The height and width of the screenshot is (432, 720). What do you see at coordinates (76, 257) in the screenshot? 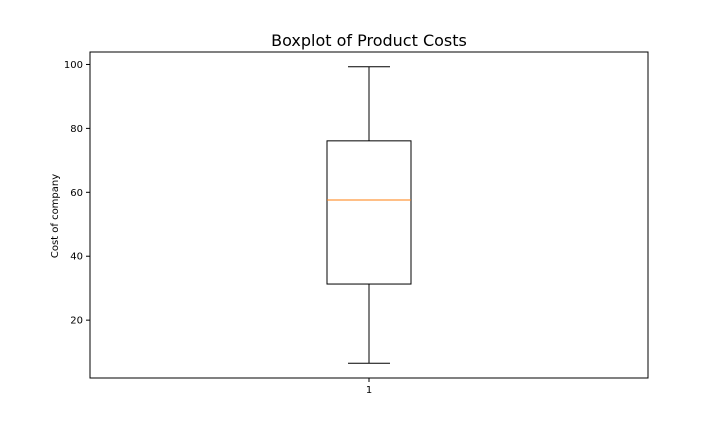
I see `y-tick-label: 40` at bounding box center [76, 257].